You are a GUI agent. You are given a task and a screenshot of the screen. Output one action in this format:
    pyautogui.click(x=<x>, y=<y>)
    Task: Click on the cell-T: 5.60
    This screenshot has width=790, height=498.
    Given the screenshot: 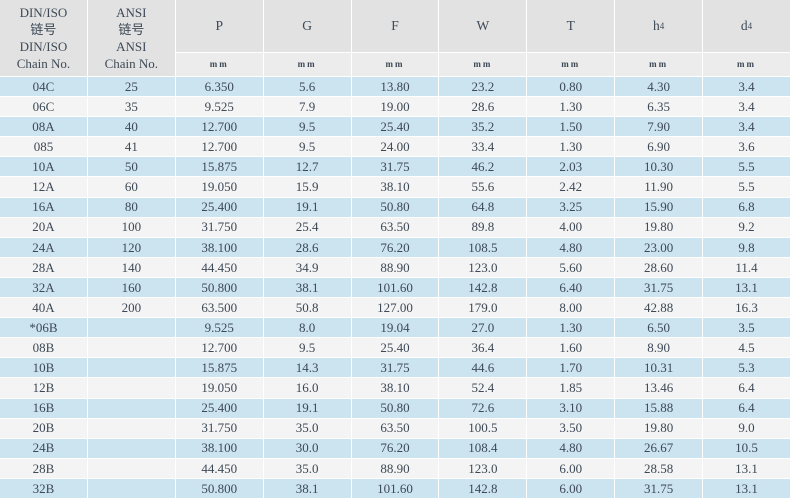 What is the action you would take?
    pyautogui.click(x=571, y=267)
    